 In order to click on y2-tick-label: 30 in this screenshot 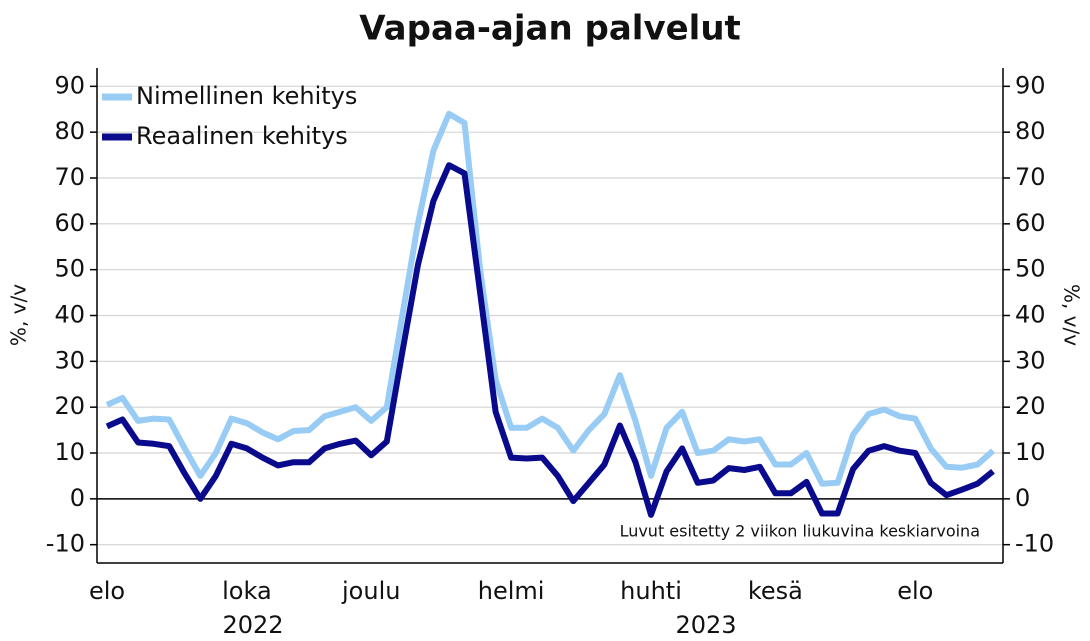, I will do `click(1030, 360)`.